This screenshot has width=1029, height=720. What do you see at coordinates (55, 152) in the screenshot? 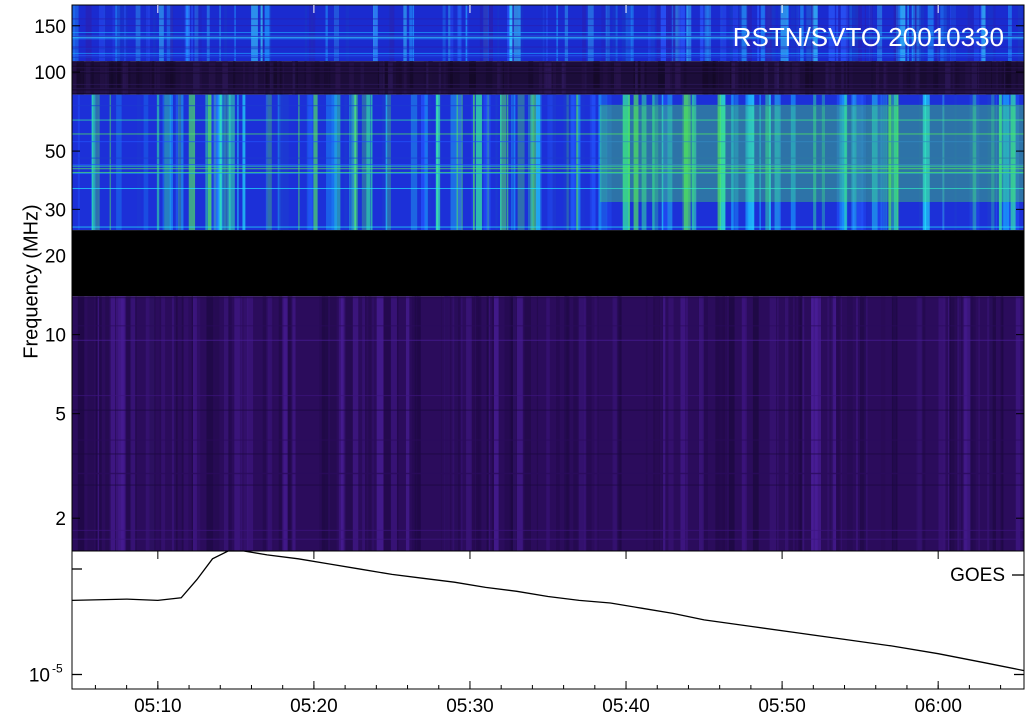
I see `y-tick-label: 50` at bounding box center [55, 152].